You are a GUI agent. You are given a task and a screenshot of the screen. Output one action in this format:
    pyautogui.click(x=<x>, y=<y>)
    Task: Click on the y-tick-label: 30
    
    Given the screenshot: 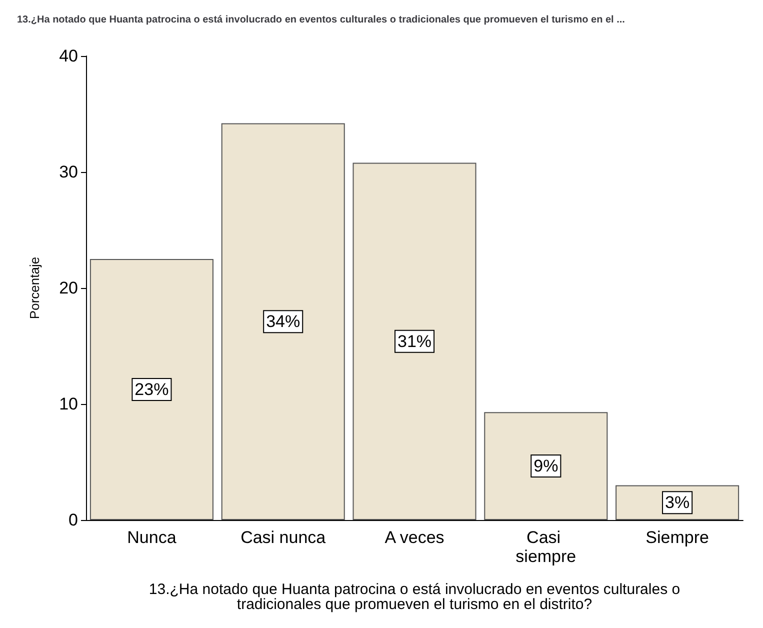 What is the action you would take?
    pyautogui.click(x=68, y=172)
    